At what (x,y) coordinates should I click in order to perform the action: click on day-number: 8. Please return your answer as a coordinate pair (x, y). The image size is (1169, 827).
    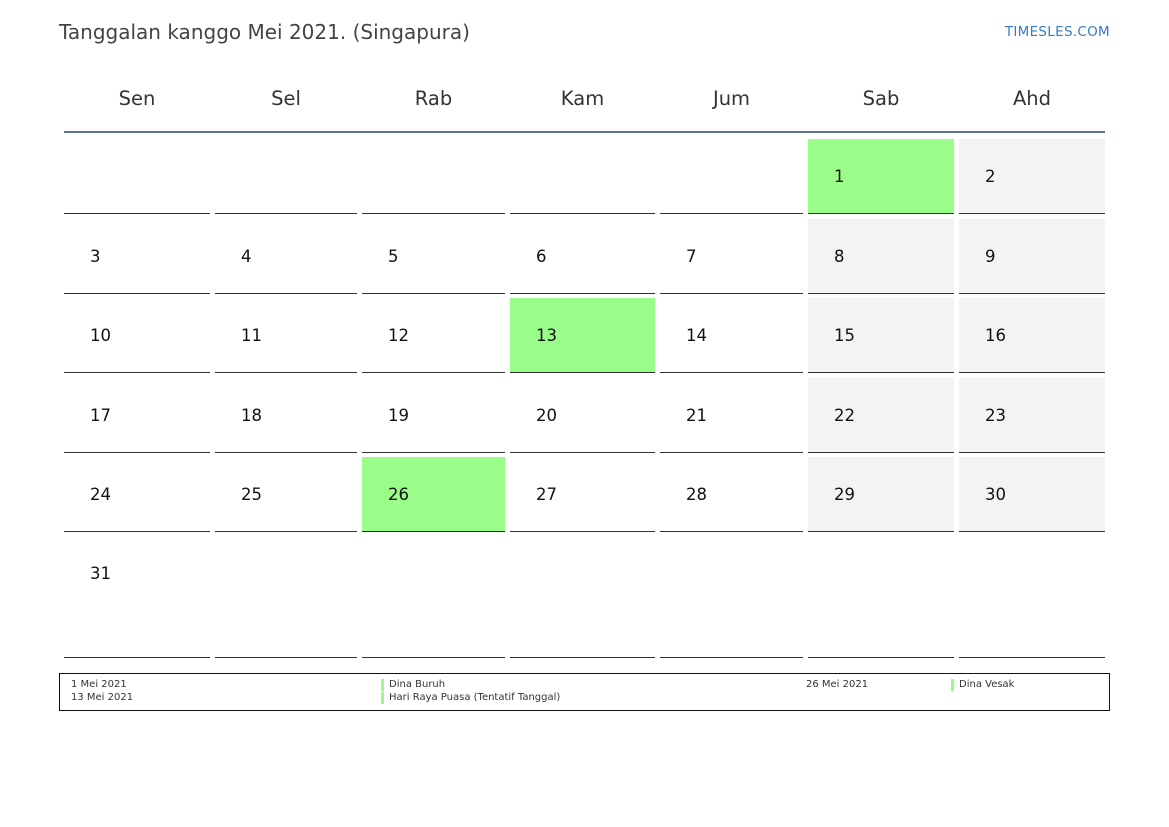
    Looking at the image, I should click on (839, 256).